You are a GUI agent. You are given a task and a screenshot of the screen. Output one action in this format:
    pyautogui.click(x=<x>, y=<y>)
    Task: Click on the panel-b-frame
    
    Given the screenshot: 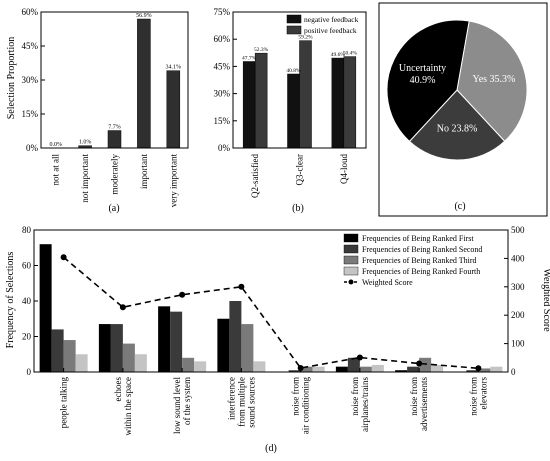 What is the action you would take?
    pyautogui.click(x=299, y=80)
    